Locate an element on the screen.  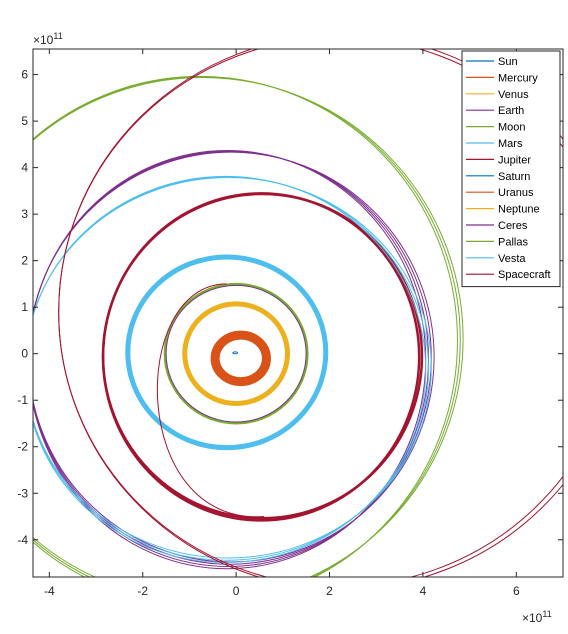
y-tick-label: 4 is located at coordinates (24, 168).